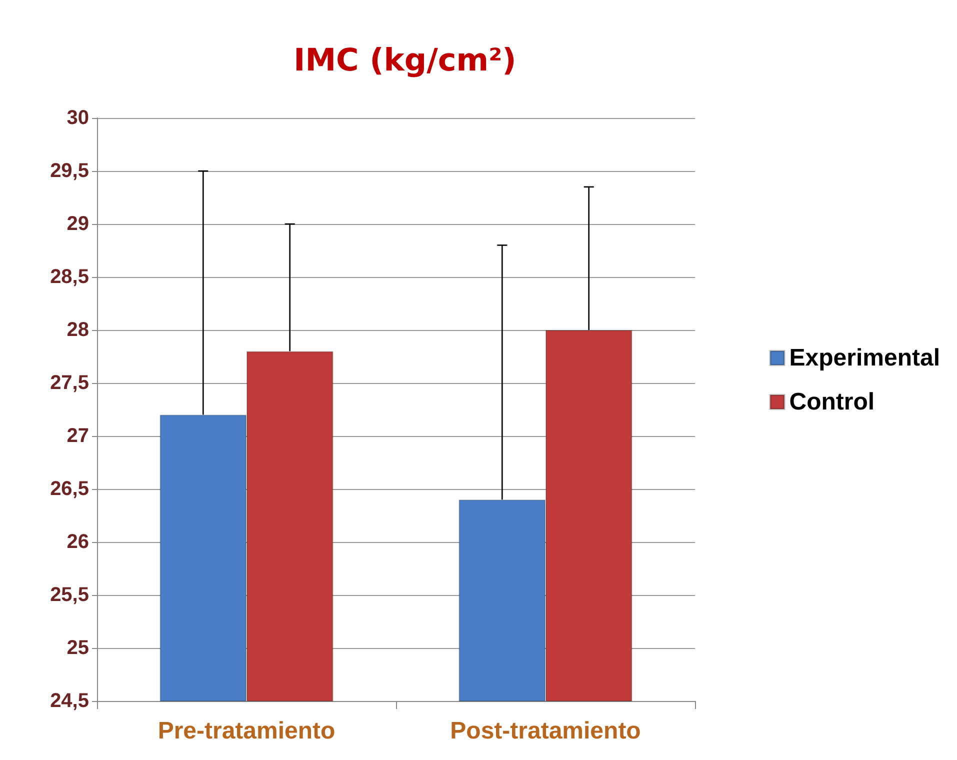  I want to click on y-tick-label: 29, so click(77, 224).